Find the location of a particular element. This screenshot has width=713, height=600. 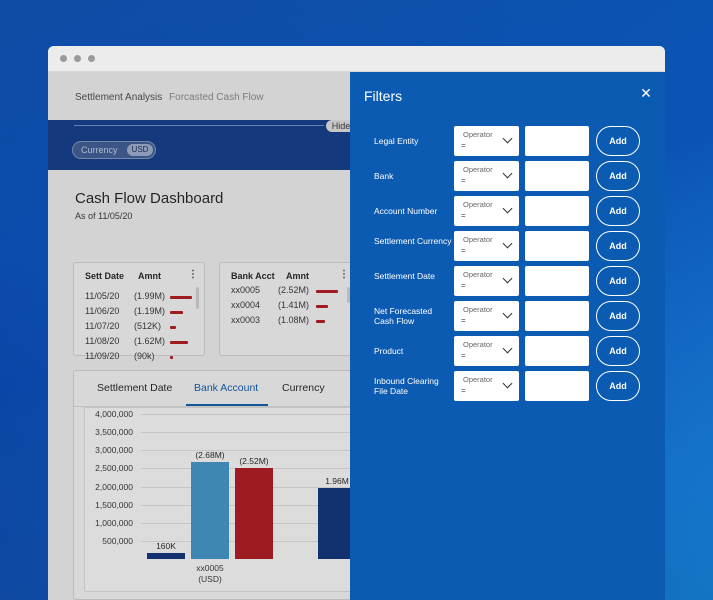

filter-label: Bank is located at coordinates (384, 176).